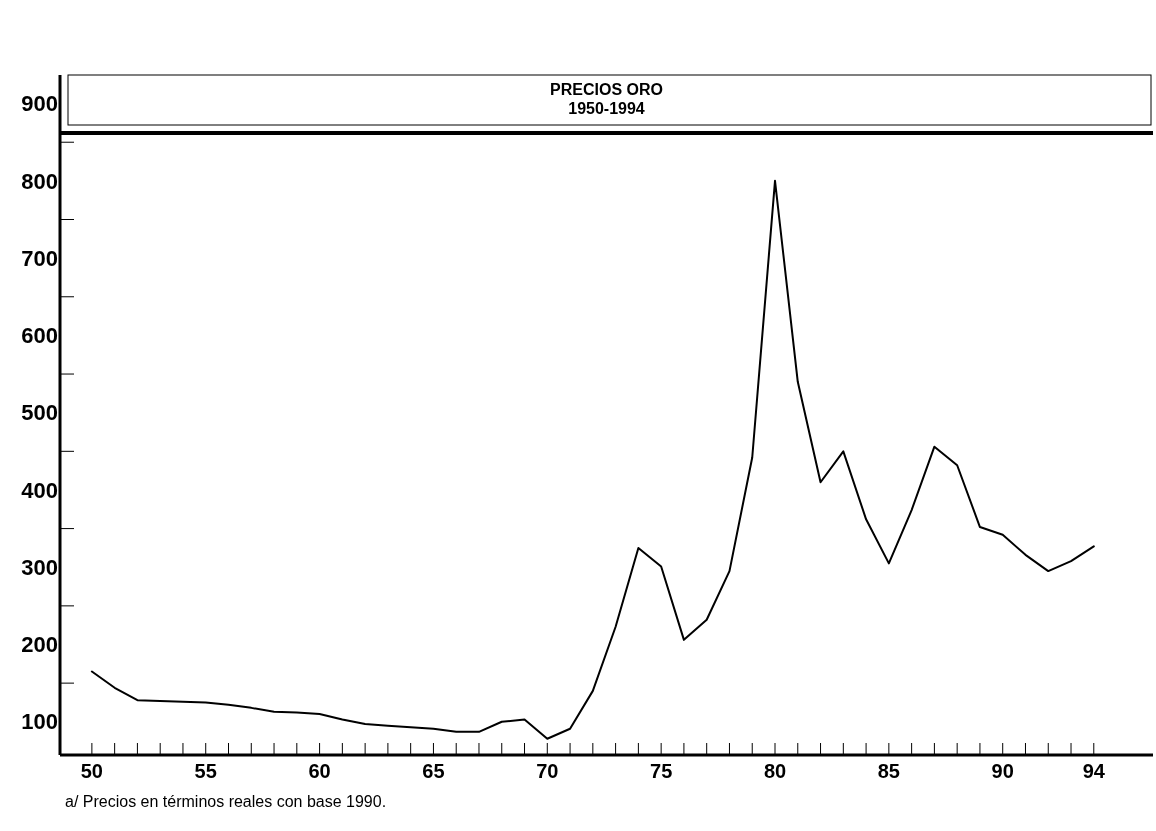 Image resolution: width=1156 pixels, height=831 pixels. What do you see at coordinates (1094, 771) in the screenshot?
I see `x-tick-label: 94` at bounding box center [1094, 771].